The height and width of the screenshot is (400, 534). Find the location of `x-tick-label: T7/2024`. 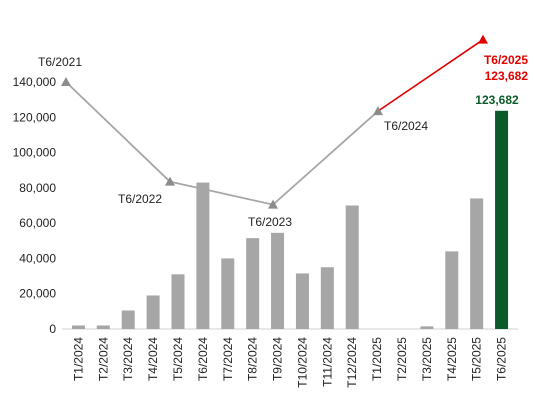

x-tick-label: T7/2024 is located at coordinates (228, 359).